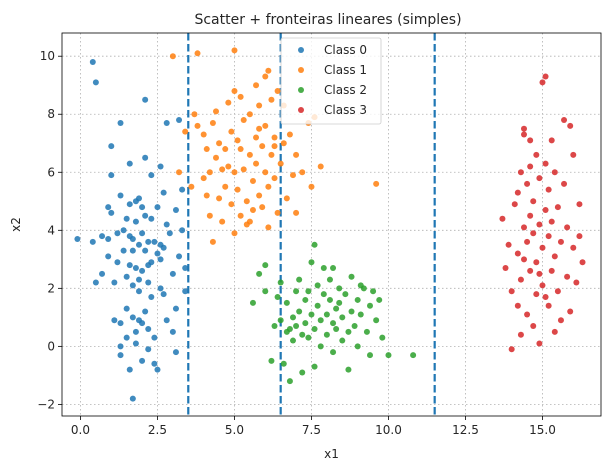 Image resolution: width=612 pixels, height=470 pixels. I want to click on x-tick-label: 10.0, so click(388, 430).